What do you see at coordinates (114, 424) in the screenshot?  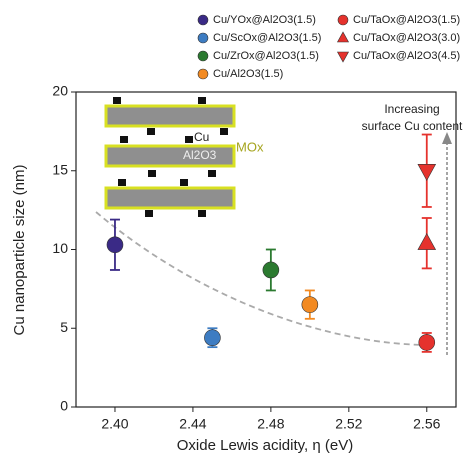 I see `x-tick-label: 2.40` at bounding box center [114, 424].